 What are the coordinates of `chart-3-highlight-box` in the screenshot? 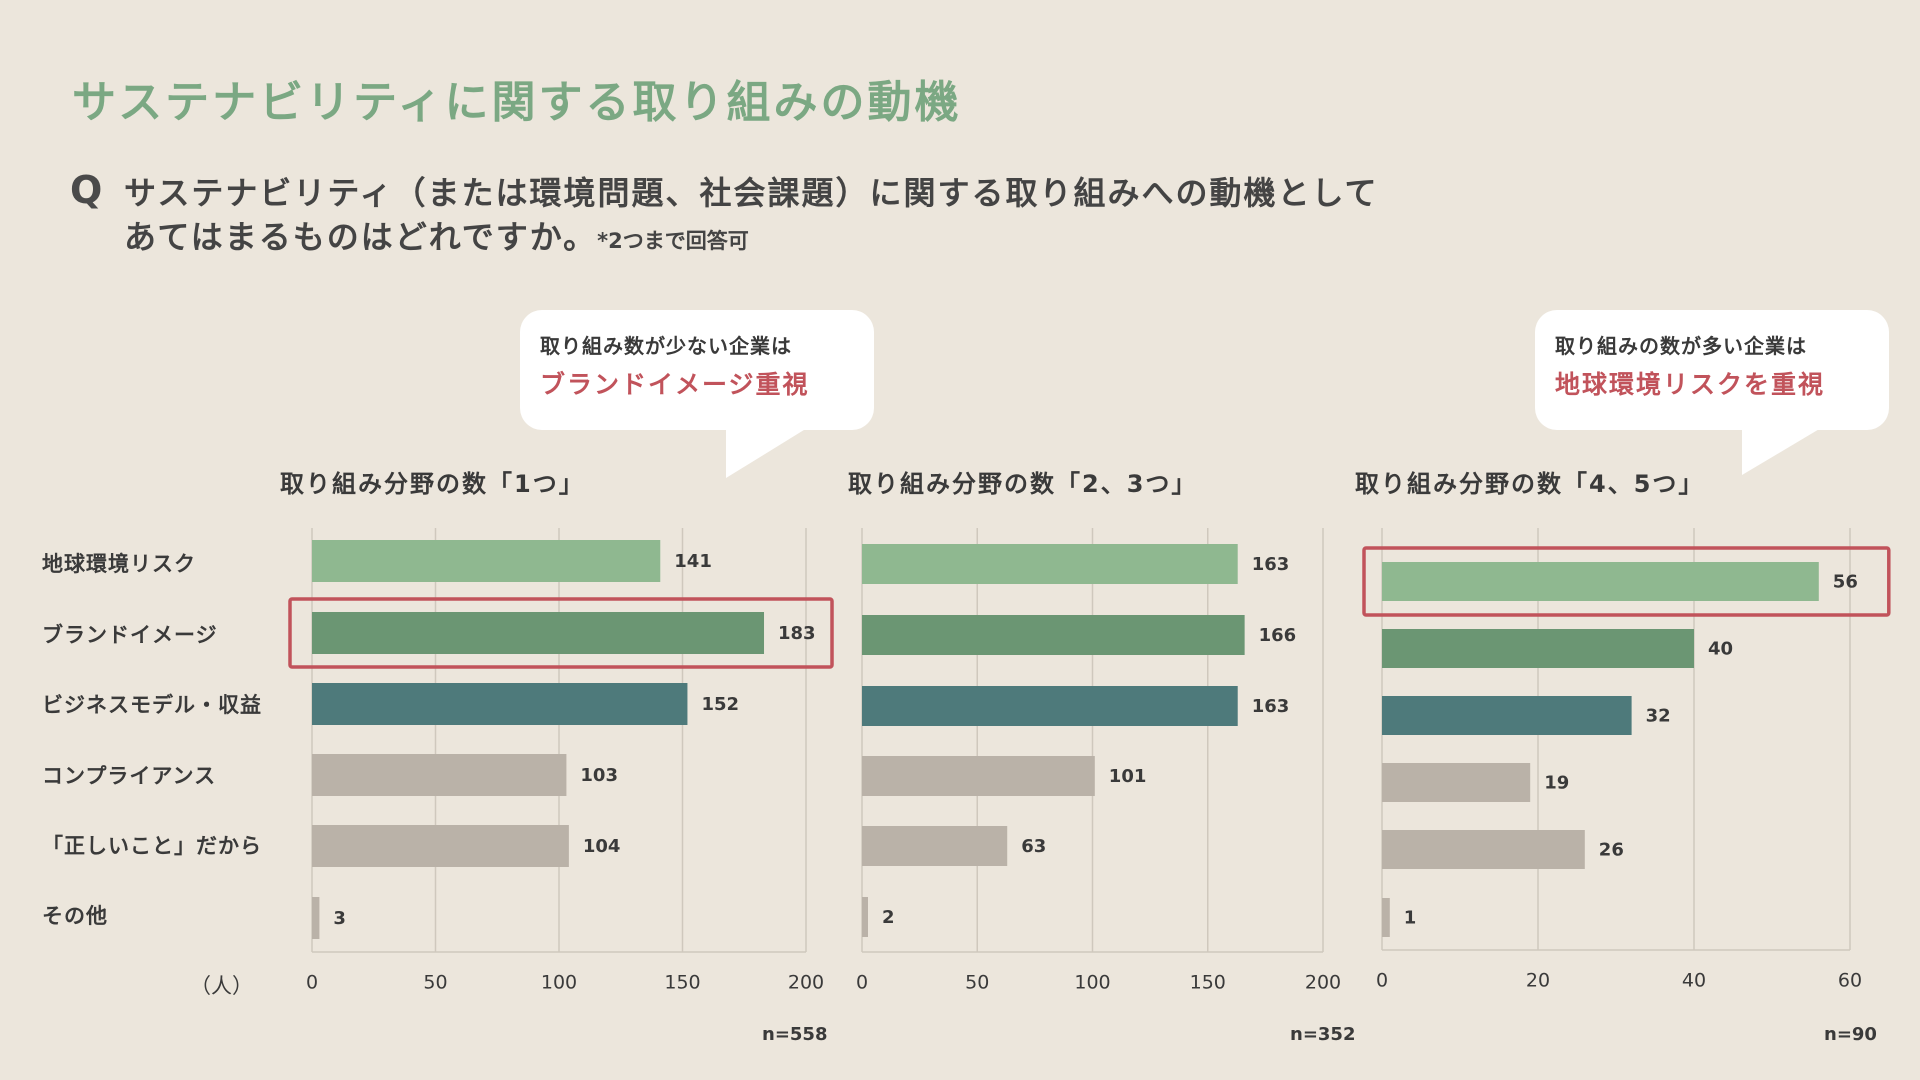 It's located at (1626, 581).